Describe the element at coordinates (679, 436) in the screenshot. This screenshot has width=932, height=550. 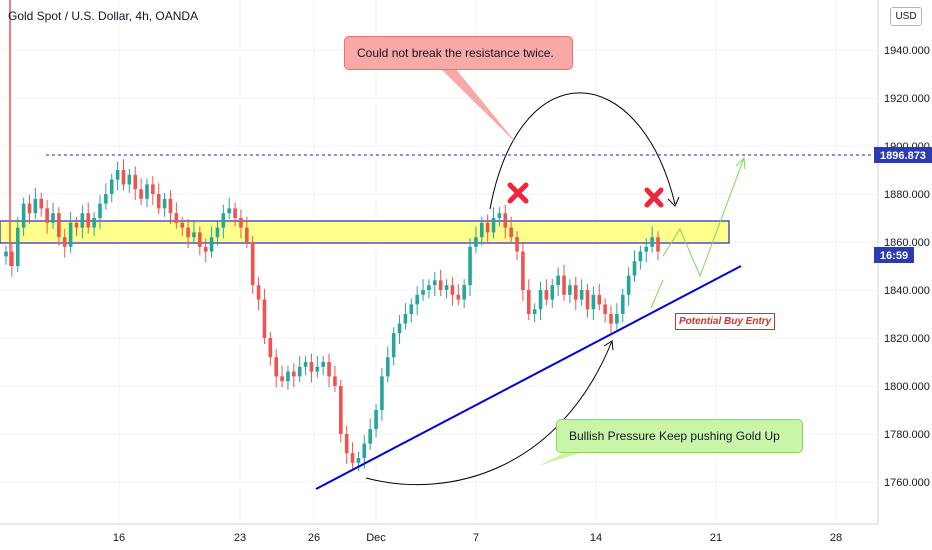
I see `callout-bullish: Bullish Pressure Keep pushing Gold Up` at that location.